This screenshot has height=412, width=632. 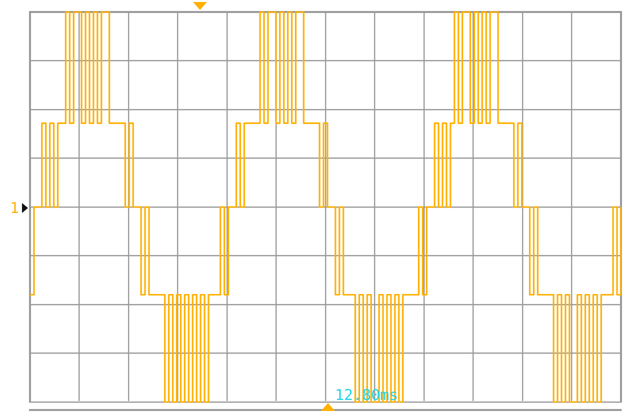 What do you see at coordinates (15, 208) in the screenshot?
I see `text: 1` at bounding box center [15, 208].